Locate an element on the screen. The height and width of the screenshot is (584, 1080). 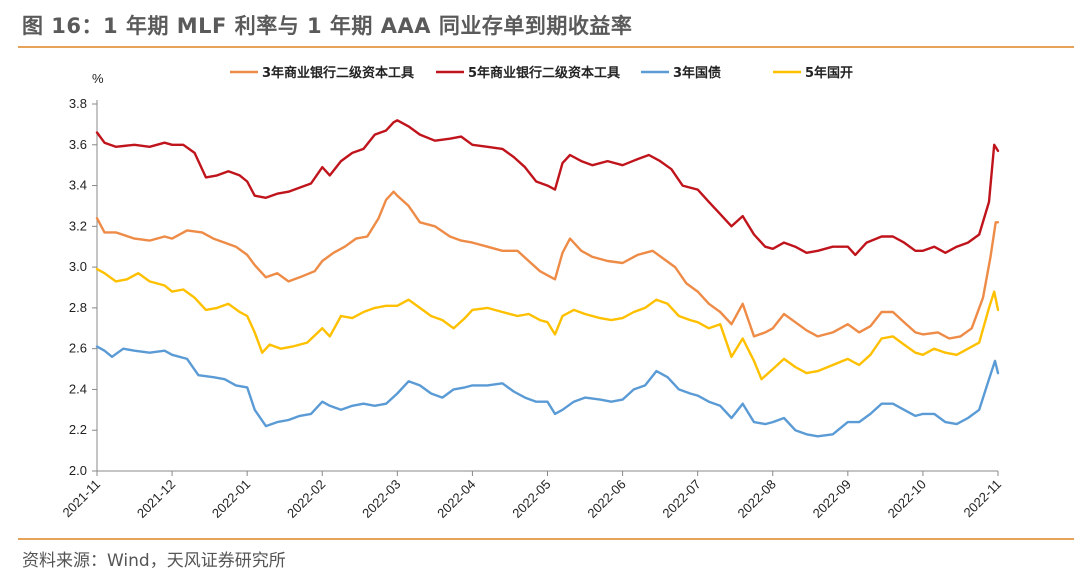
figure-title: 图 16：1 年期 MLF 利率与 1 年期 AAA 同业存单到期收益率 is located at coordinates (327, 26).